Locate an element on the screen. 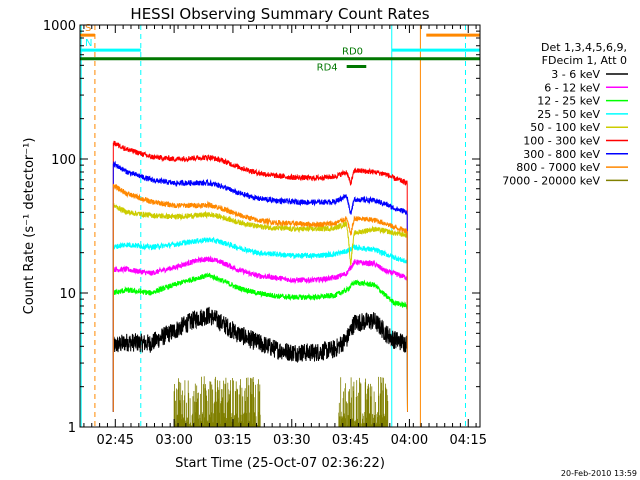 The width and height of the screenshot is (640, 480). legend-label-6: 300 - 800 keV is located at coordinates (561, 154).